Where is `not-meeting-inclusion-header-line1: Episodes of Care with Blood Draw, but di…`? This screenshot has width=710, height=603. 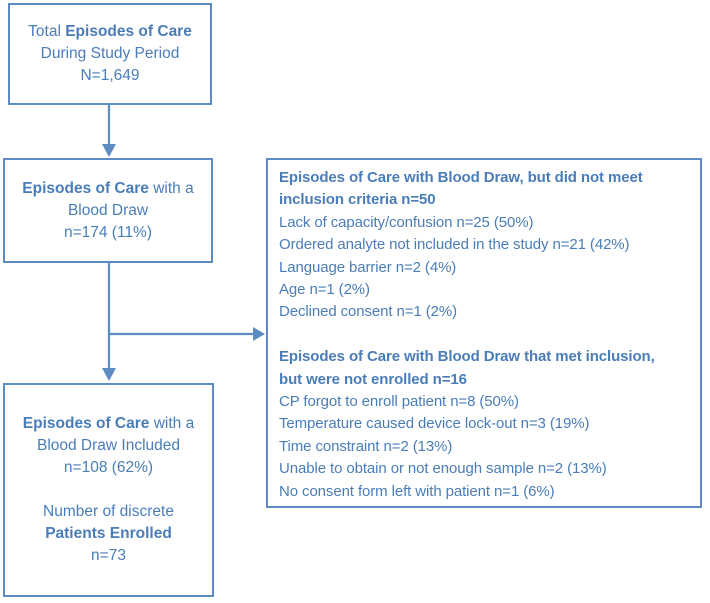 not-meeting-inclusion-header-line1: Episodes of Care with Blood Draw, but di… is located at coordinates (461, 177).